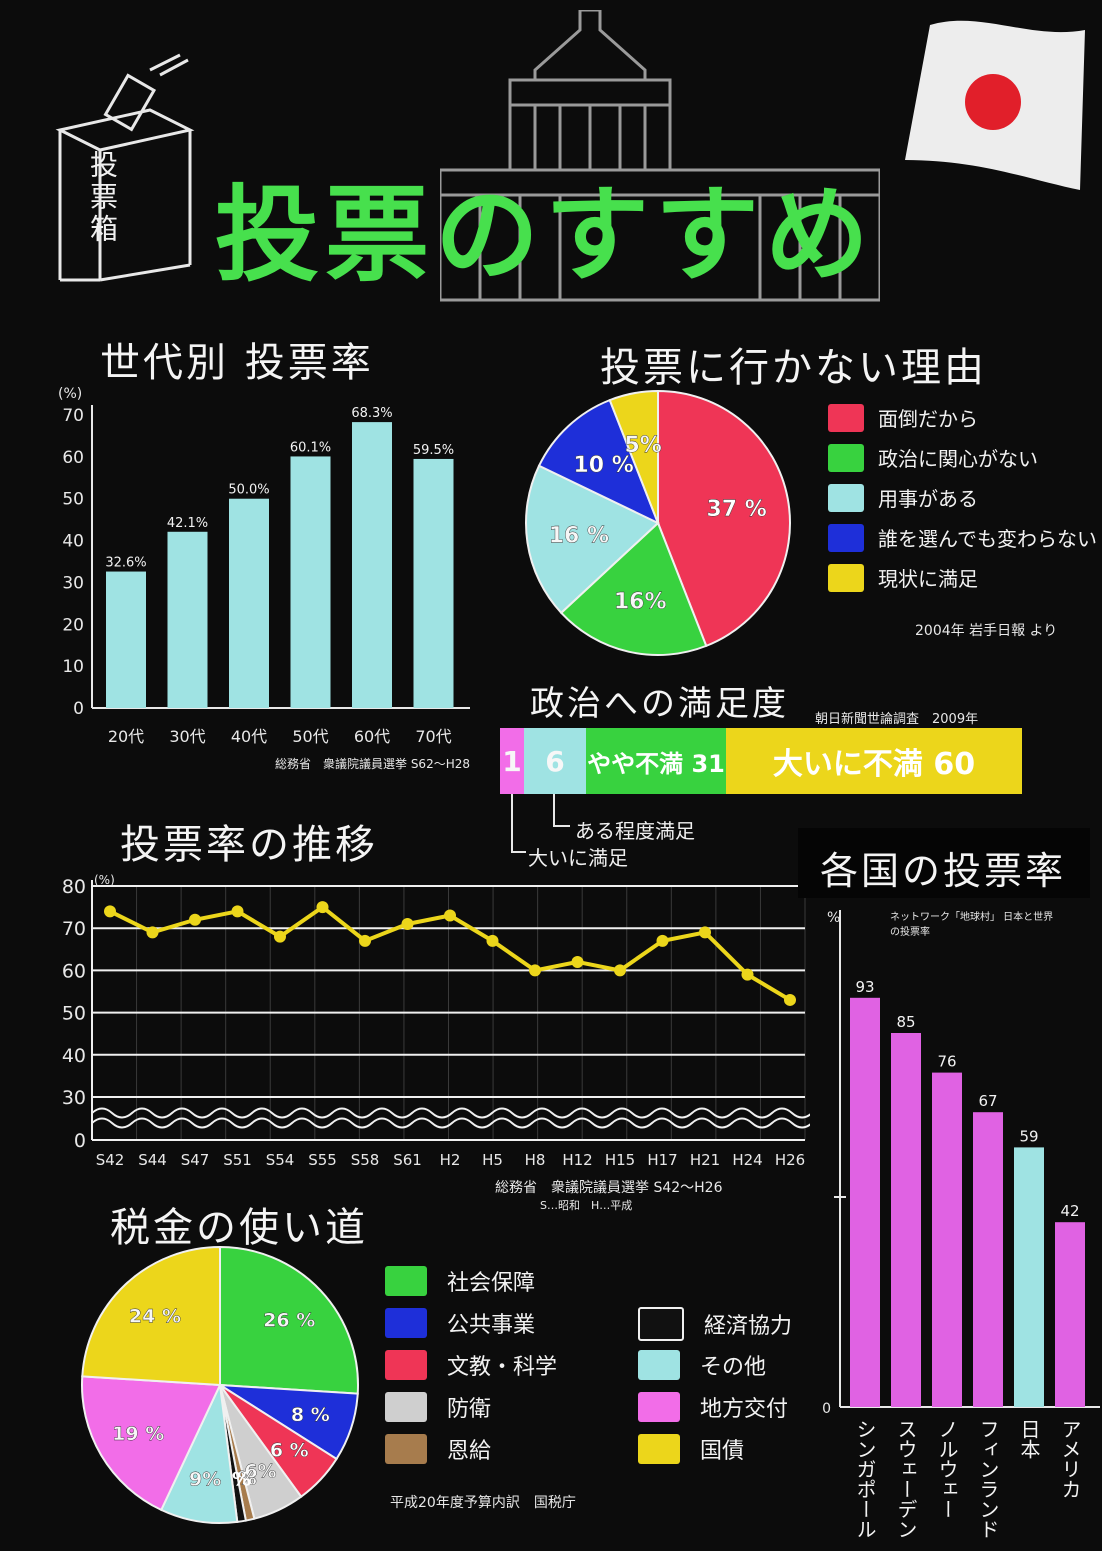  What do you see at coordinates (933, 457) in the screenshot?
I see `legend-item: 政治に関心がない` at bounding box center [933, 457].